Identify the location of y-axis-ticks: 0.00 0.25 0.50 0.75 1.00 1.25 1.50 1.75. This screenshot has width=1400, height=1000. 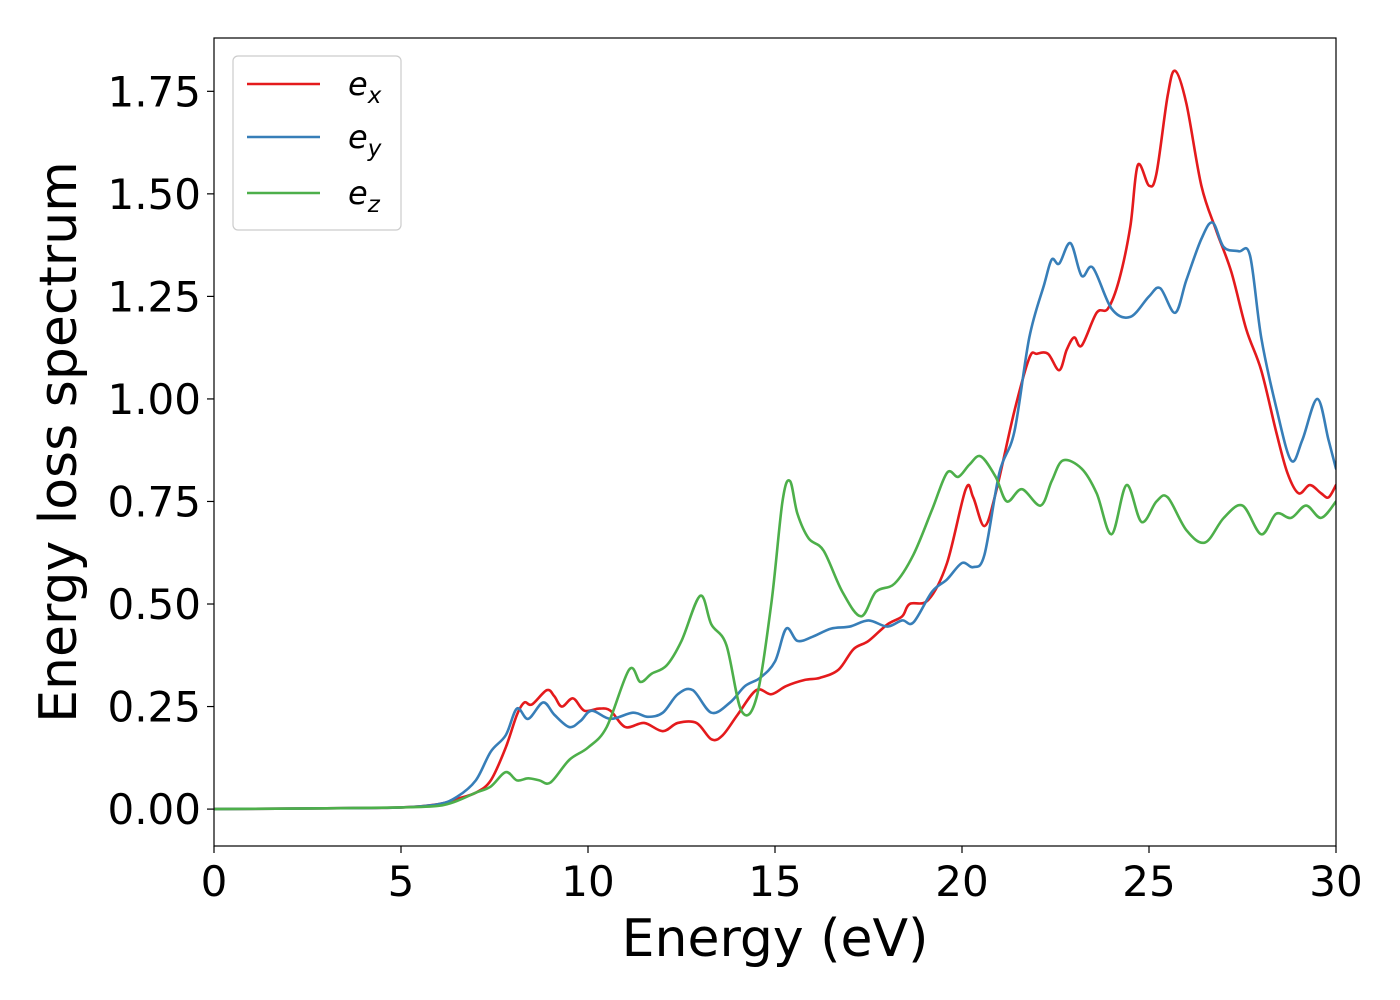
(160, 450).